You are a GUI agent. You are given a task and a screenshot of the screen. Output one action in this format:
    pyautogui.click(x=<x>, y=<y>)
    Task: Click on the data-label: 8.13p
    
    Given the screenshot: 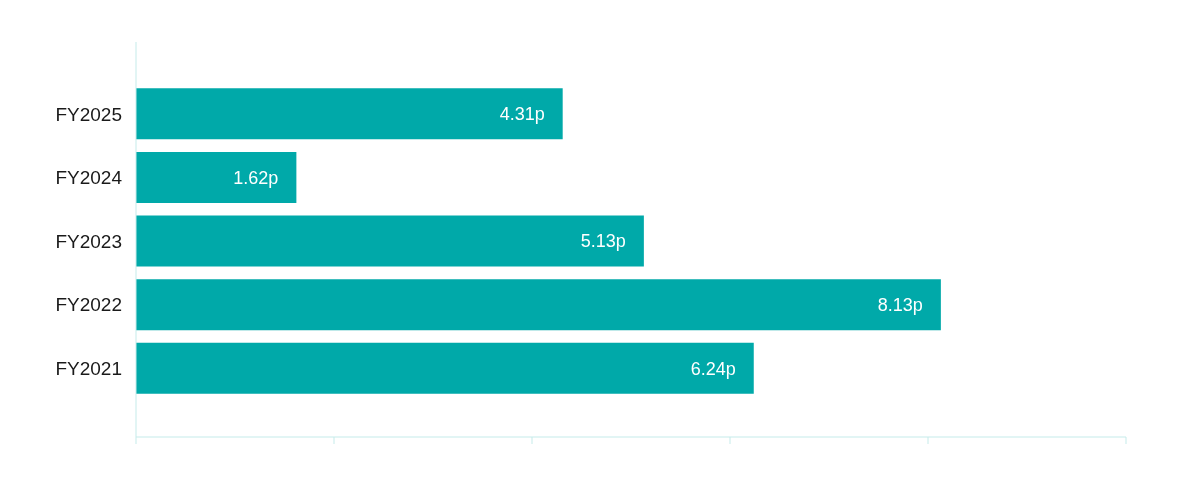 What is the action you would take?
    pyautogui.click(x=900, y=305)
    